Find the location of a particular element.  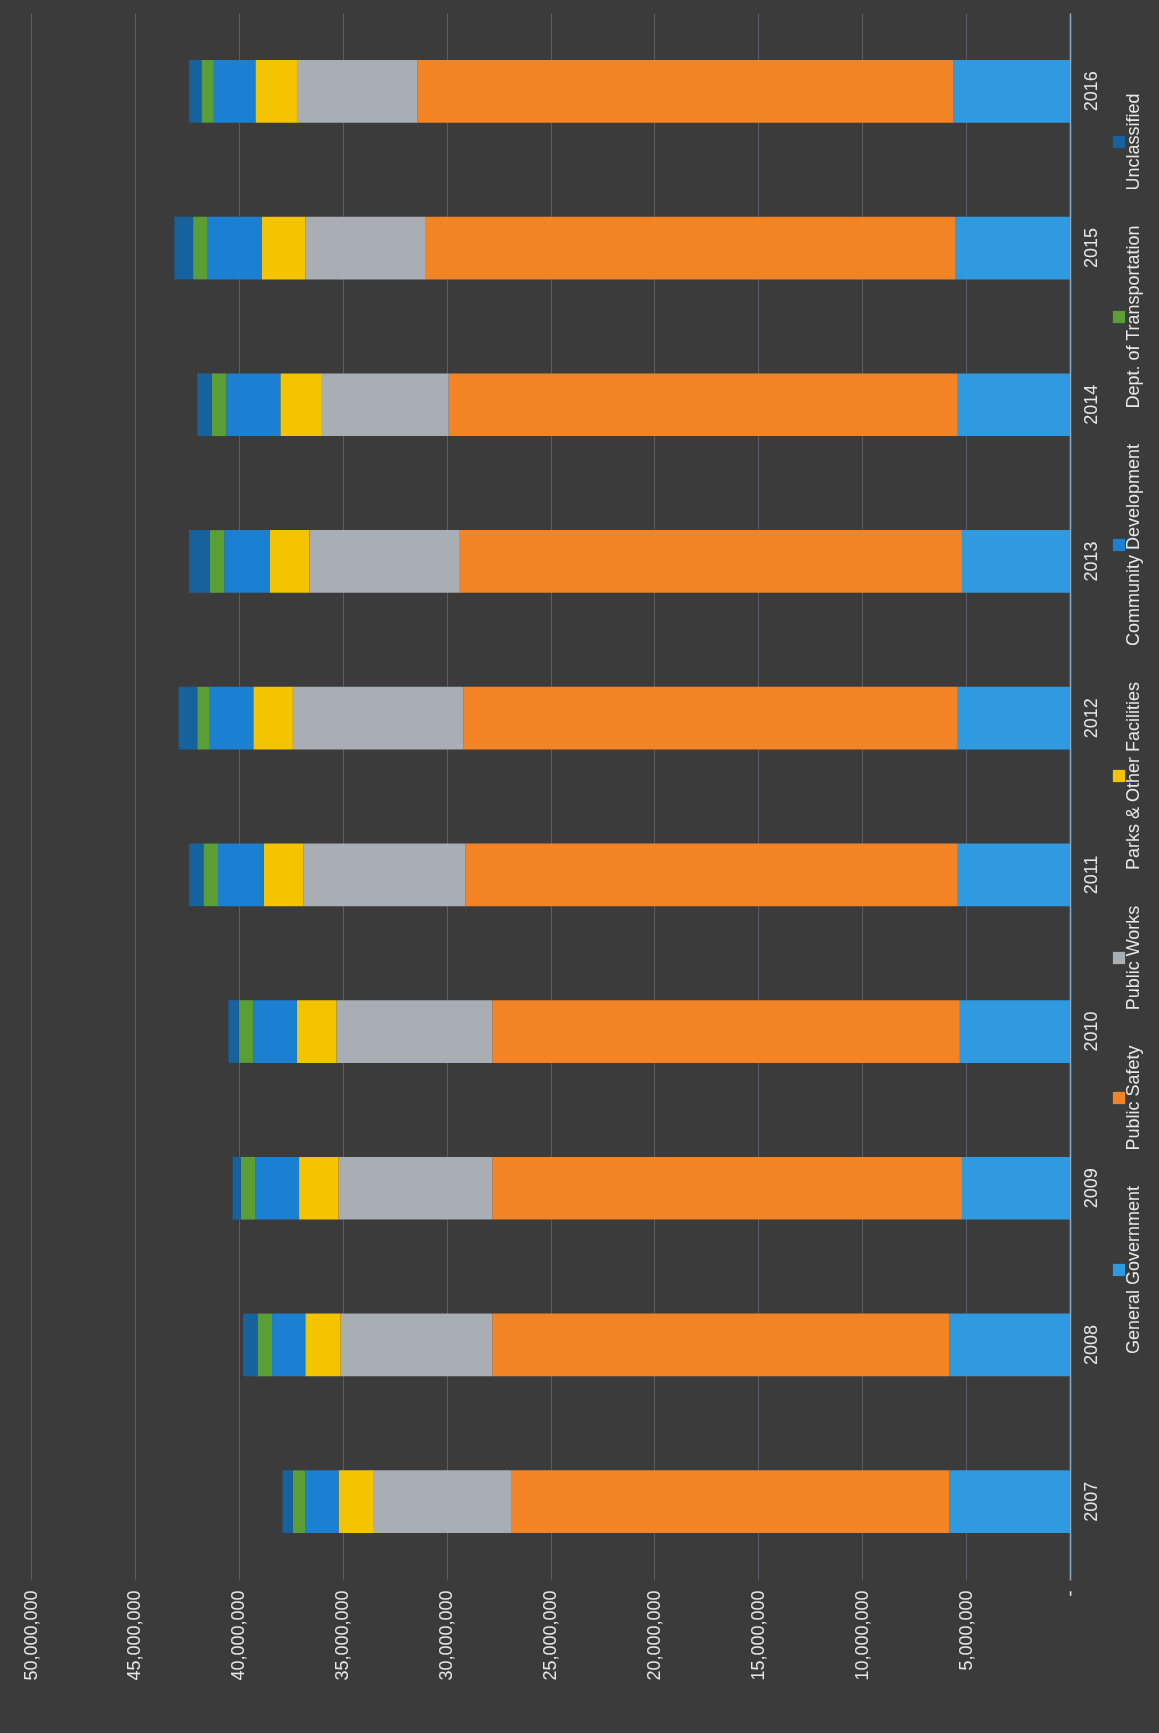

legend-label: Public Works is located at coordinates (1133, 958).